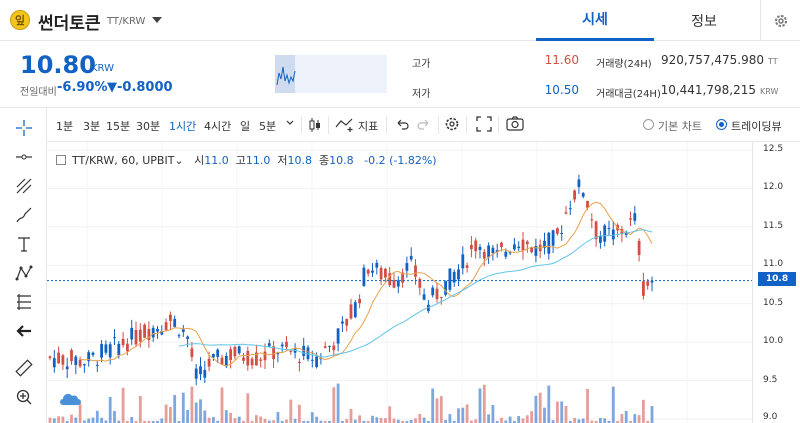 Image resolution: width=800 pixels, height=423 pixels. I want to click on interval-1m: 1분, so click(65, 126).